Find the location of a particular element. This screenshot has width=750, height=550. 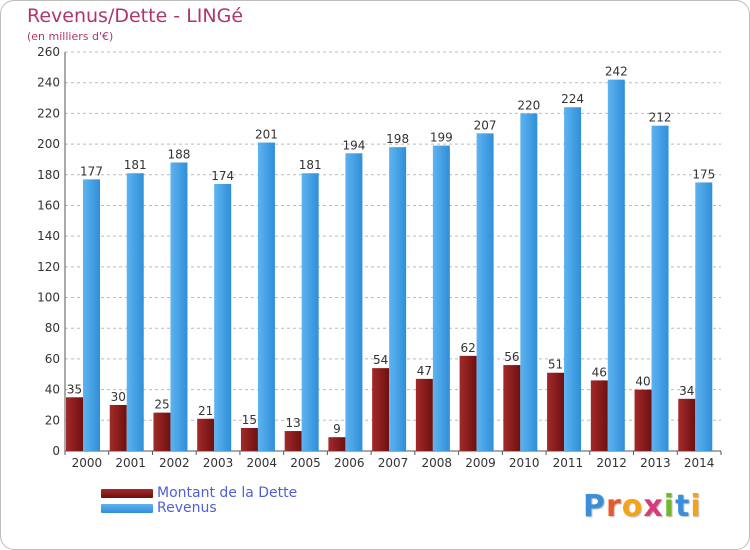

data-label-dette: 13 is located at coordinates (293, 423).